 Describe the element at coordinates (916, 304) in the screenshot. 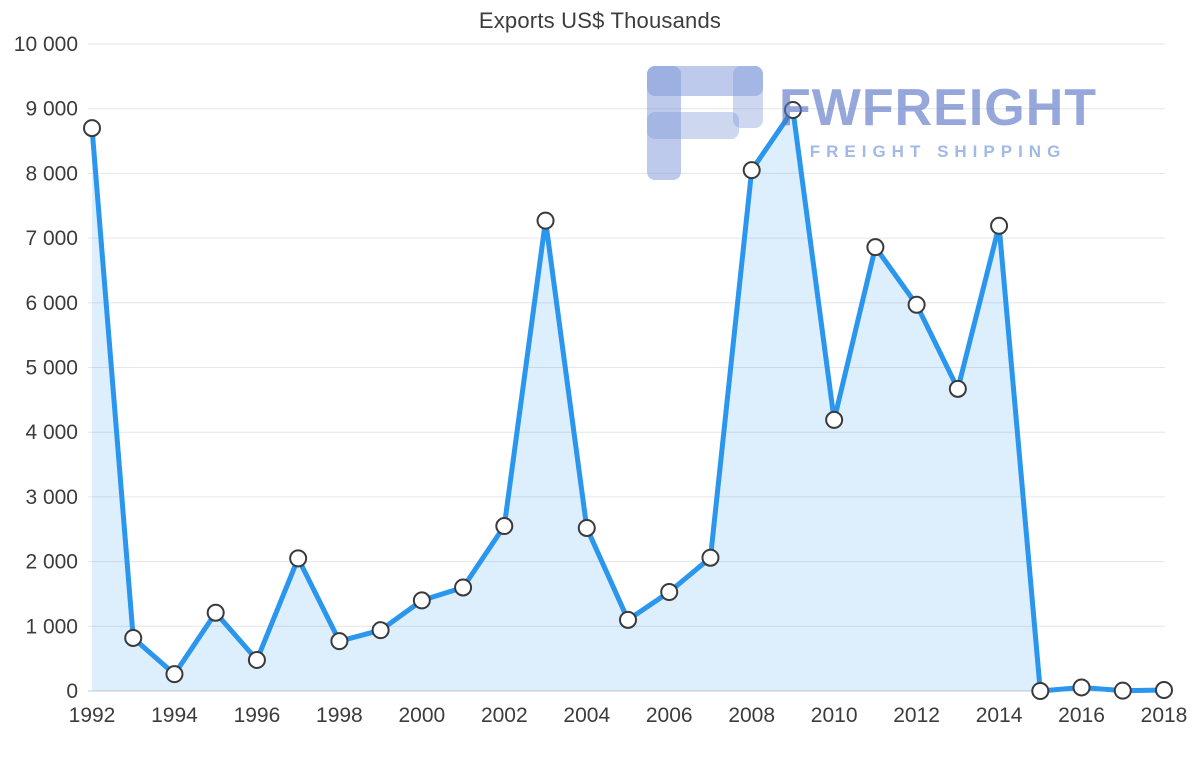

I see `data-point: 2012: 5970` at that location.